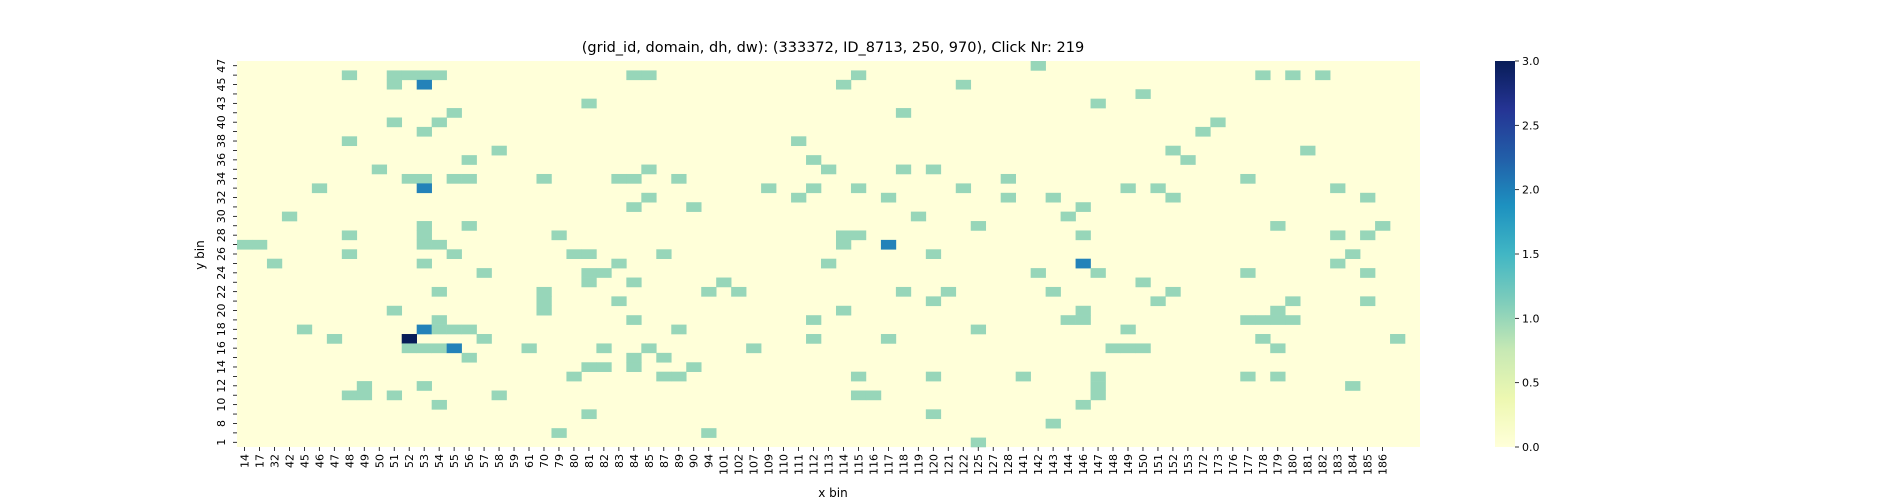 This screenshot has height=500, width=1900. Describe the element at coordinates (1353, 464) in the screenshot. I see `x-tick-label: 184` at that location.